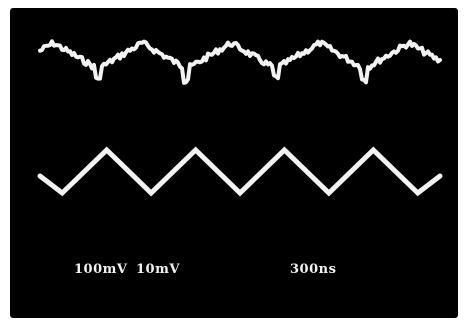 This screenshot has height=325, width=464. Describe the element at coordinates (240, 62) in the screenshot. I see `top-waveform-trace` at that location.